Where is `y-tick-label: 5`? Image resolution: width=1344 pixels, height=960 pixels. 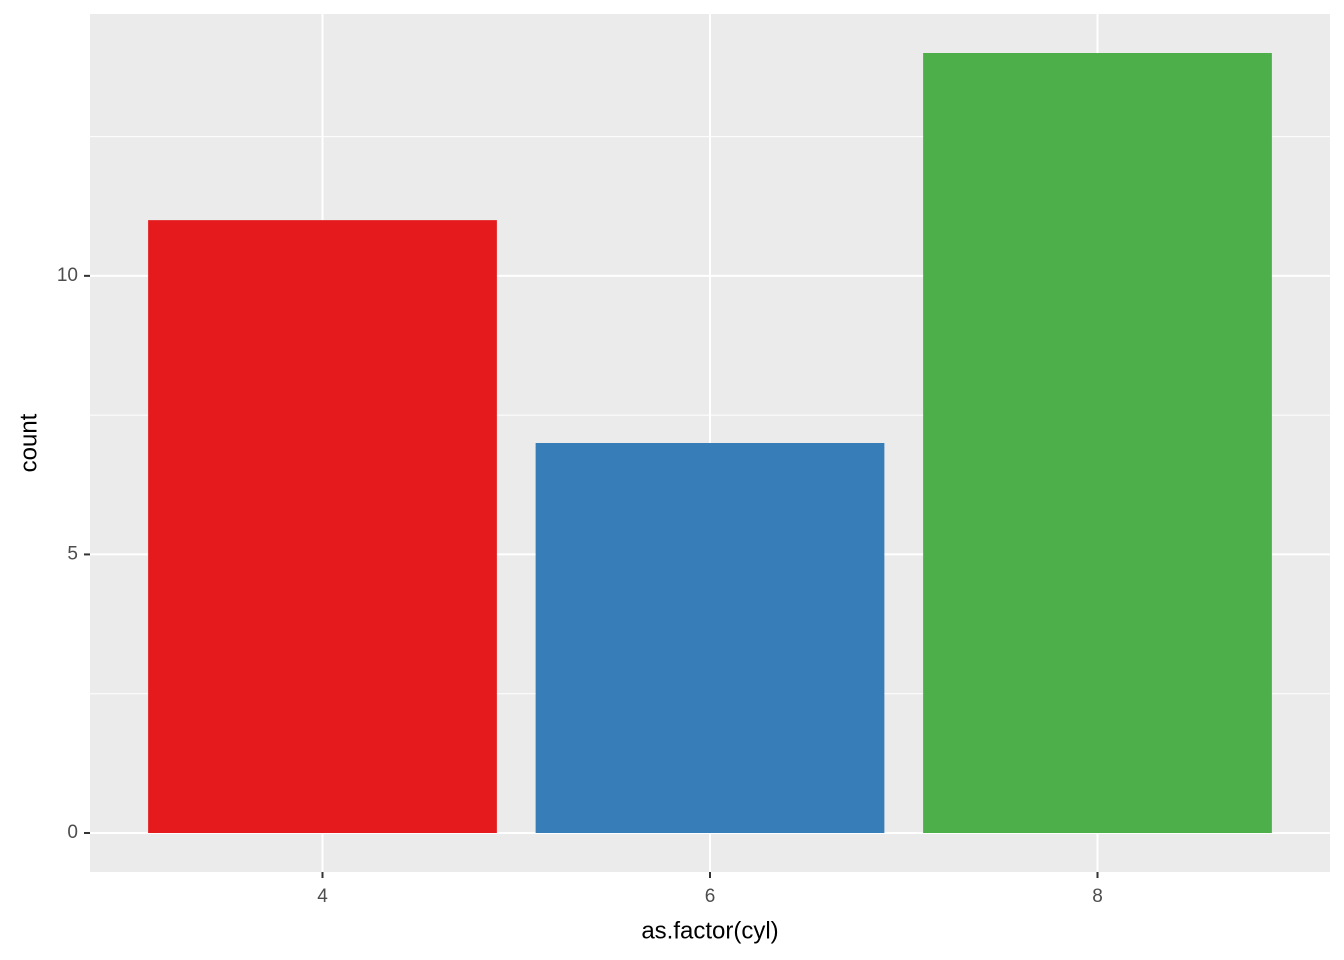
y-tick-label: 5 is located at coordinates (72, 553).